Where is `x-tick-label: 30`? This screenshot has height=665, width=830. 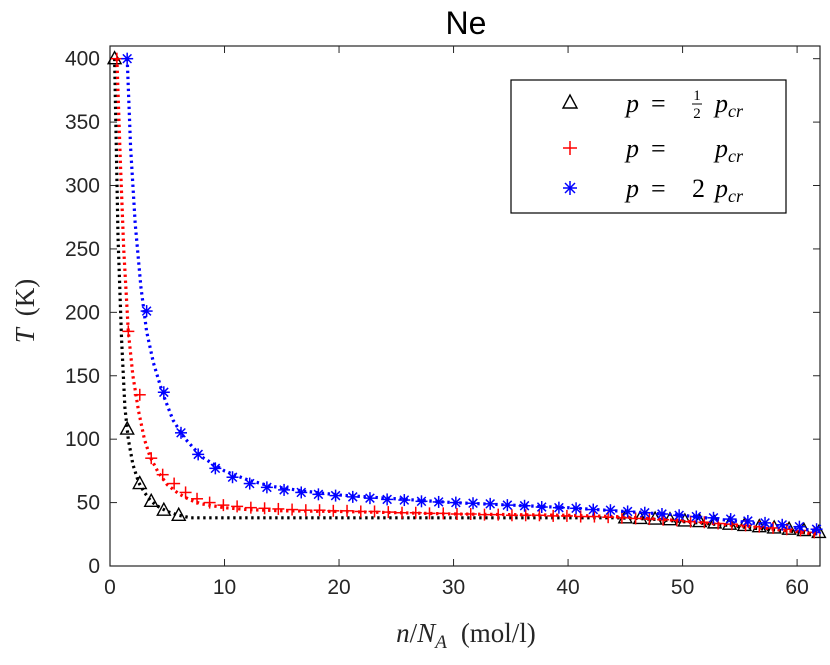
x-tick-label: 30 is located at coordinates (453, 587).